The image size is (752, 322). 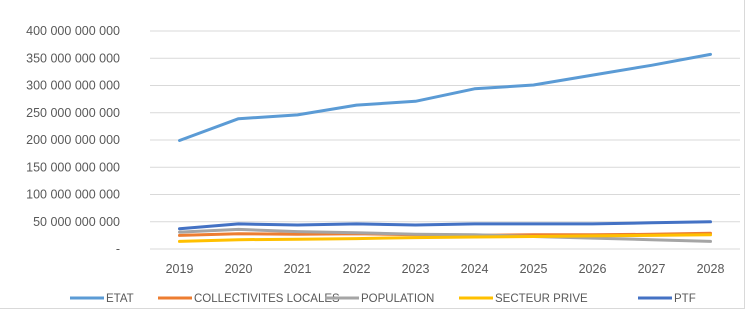 What do you see at coordinates (73, 167) in the screenshot?
I see `y-tick-label: 150 000 000 000` at bounding box center [73, 167].